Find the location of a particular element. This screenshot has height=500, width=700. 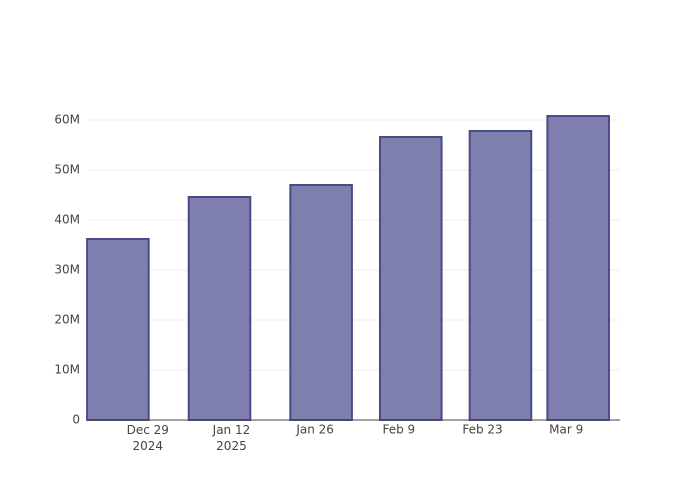

x-tick-label: Dec 29 2024 is located at coordinates (148, 438).